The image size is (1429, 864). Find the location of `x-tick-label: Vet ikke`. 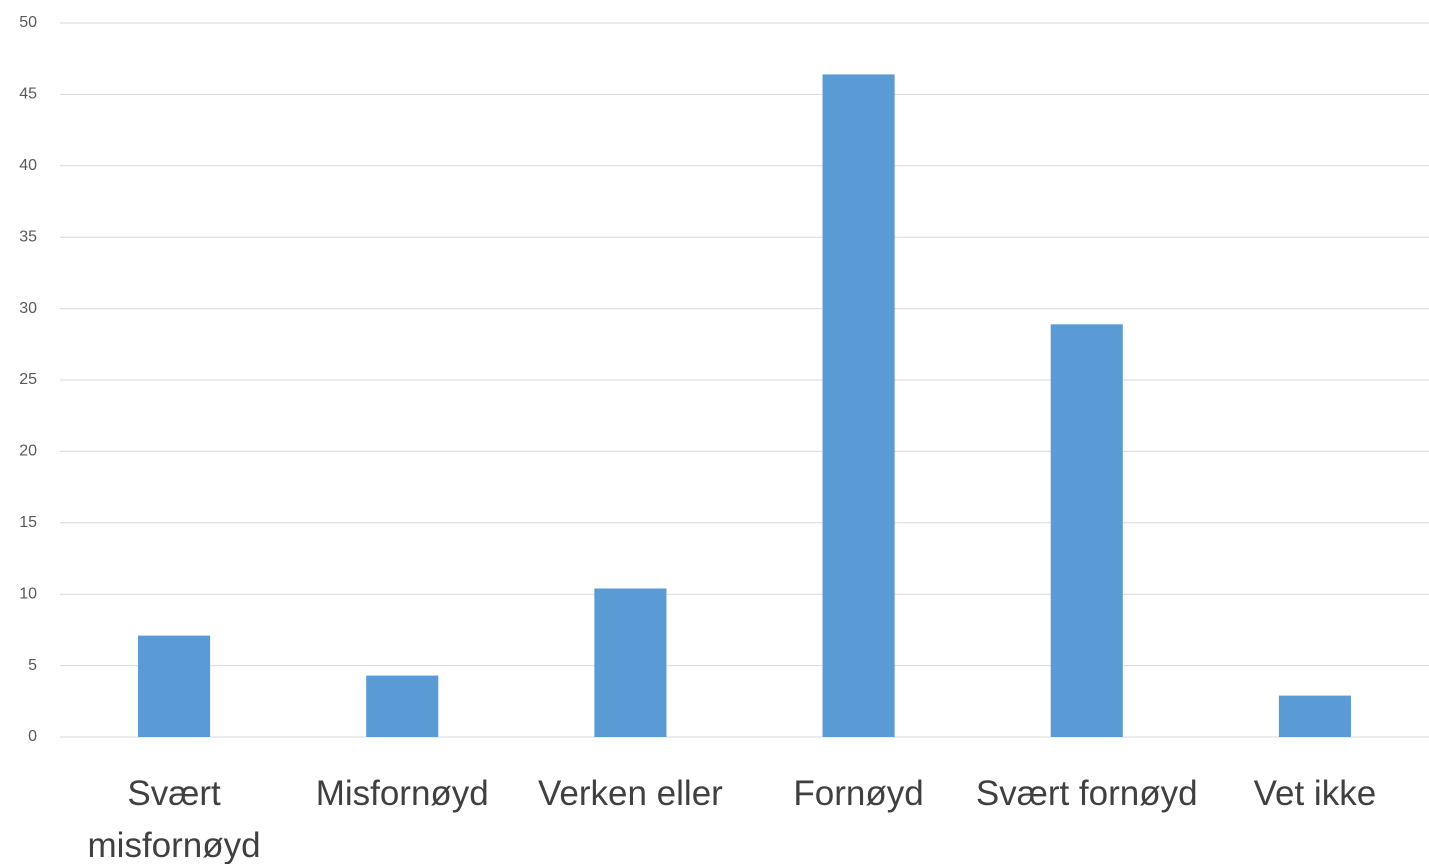

x-tick-label: Vet ikke is located at coordinates (1315, 793).